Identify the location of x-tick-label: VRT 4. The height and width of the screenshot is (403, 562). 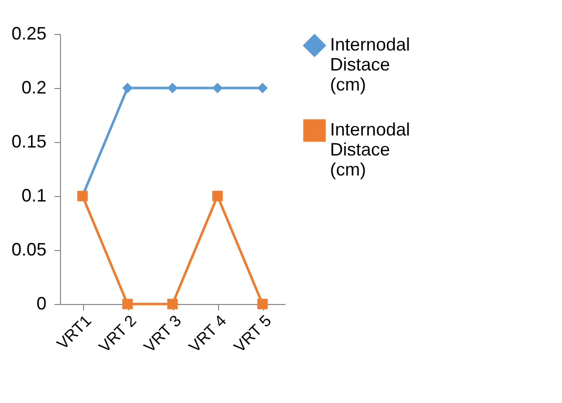
(208, 334).